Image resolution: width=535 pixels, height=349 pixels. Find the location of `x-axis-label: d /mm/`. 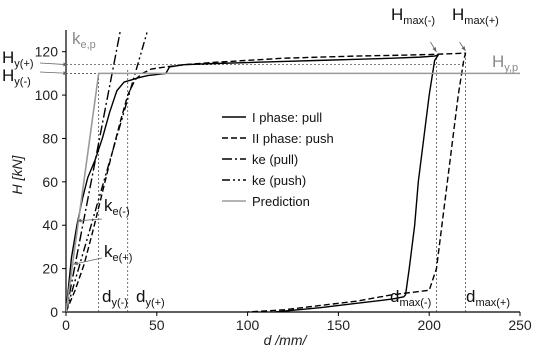

x-axis-label: d /mm/ is located at coordinates (286, 340).